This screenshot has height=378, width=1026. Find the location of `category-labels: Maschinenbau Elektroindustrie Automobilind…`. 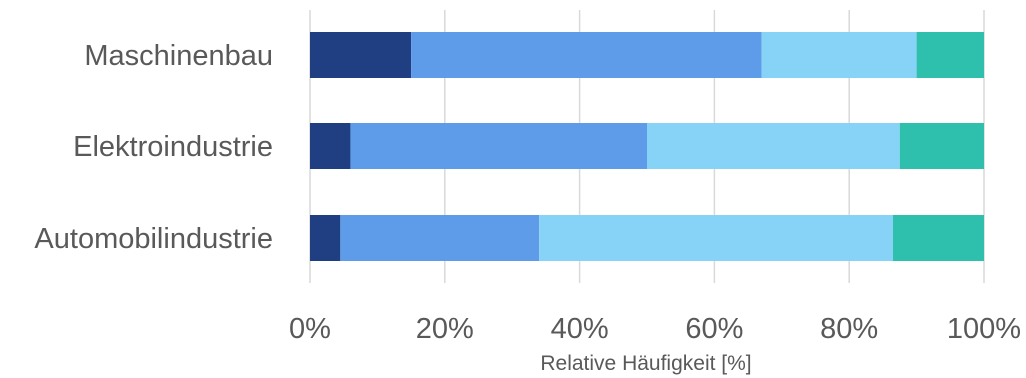

category-labels: Maschinenbau Elektroindustrie Automobilind… is located at coordinates (153, 147).